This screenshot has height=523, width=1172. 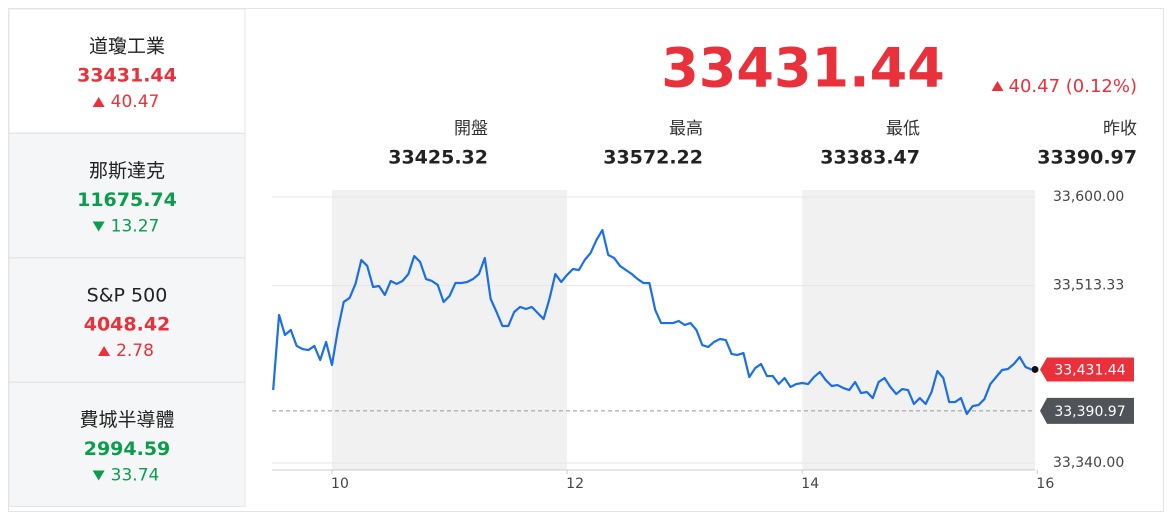 I want to click on index-item: 費城半導體 2994.59 33.74, so click(x=127, y=444).